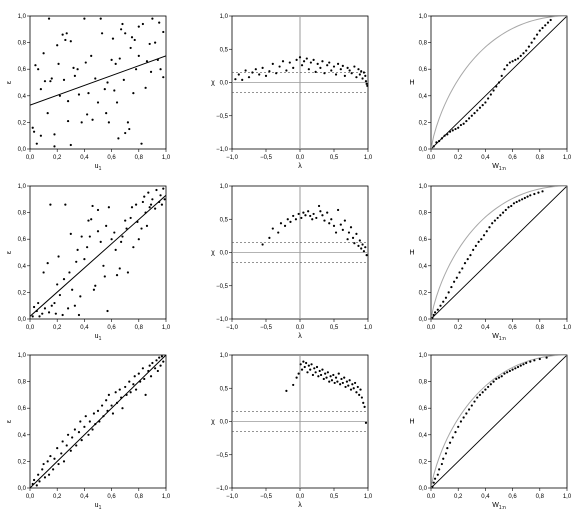 This screenshot has width=584, height=518. Describe the element at coordinates (423, 123) in the screenshot. I see `y-tick-label: 0,2` at that location.